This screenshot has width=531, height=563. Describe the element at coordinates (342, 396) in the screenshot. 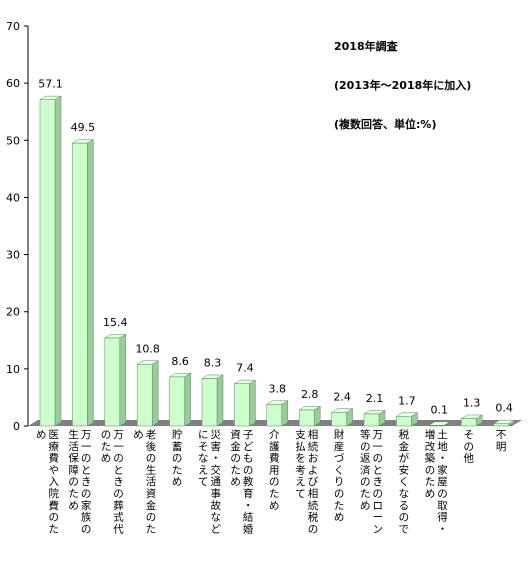

I see `data-label: 2.4` at that location.